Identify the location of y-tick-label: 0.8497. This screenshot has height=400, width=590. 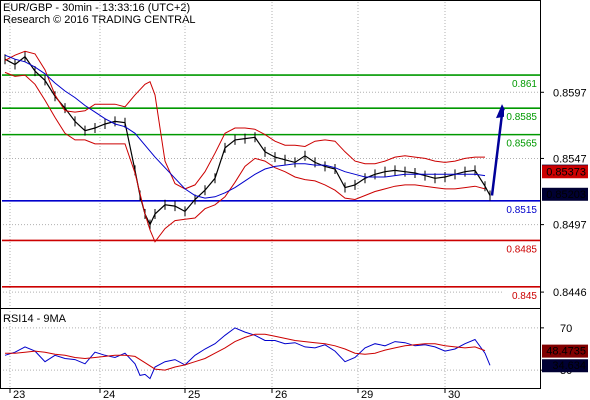
(570, 226).